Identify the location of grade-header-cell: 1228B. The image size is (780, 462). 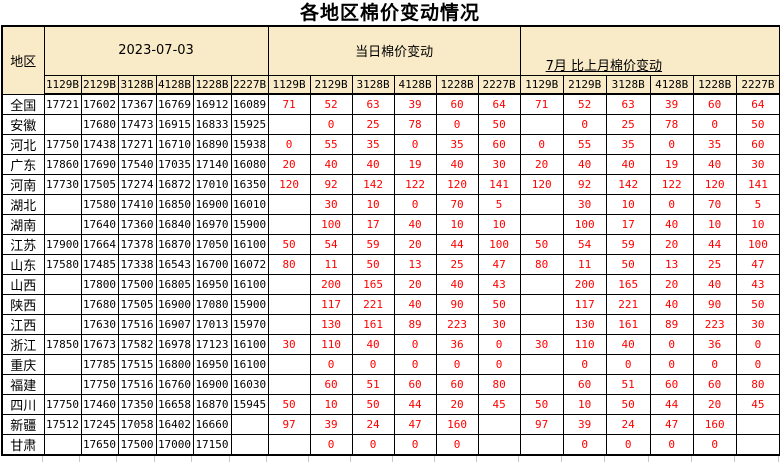
(457, 84).